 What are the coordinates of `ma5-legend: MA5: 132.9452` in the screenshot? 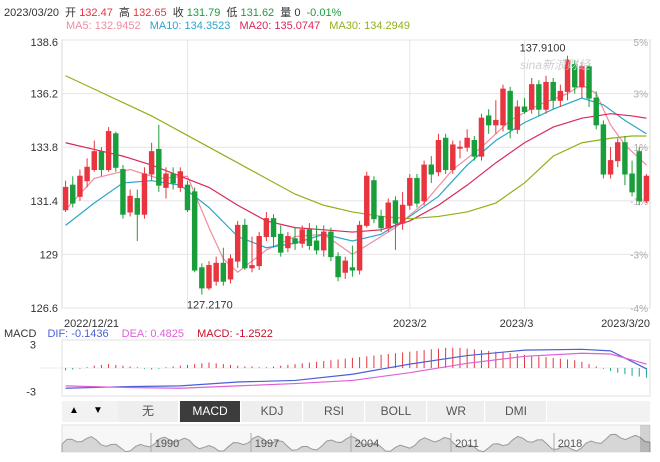 It's located at (103, 26).